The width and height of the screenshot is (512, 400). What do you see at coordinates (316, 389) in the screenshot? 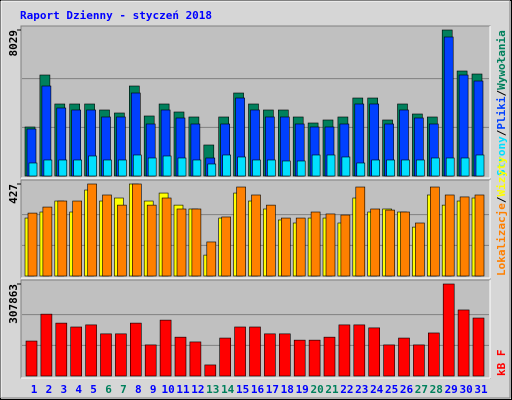
I see `x-tick-label: 20` at bounding box center [316, 389].